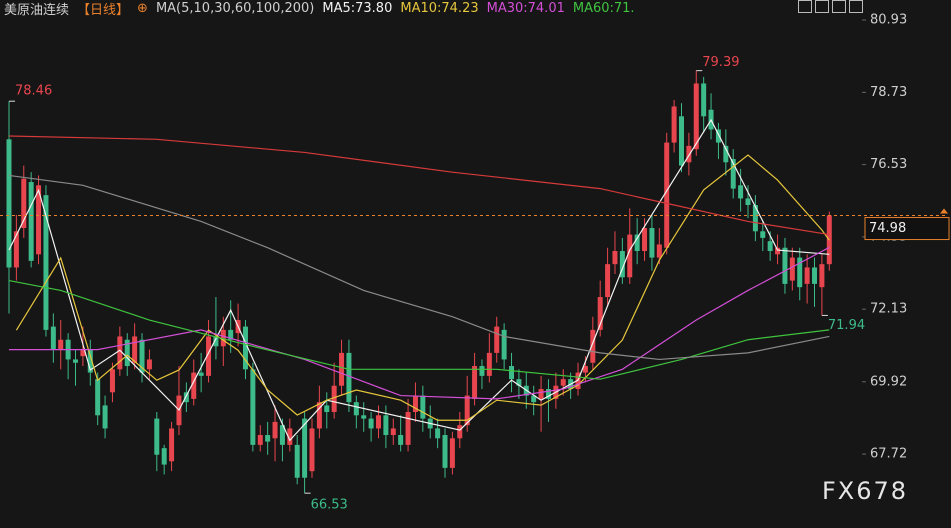 The image size is (951, 528). Describe the element at coordinates (865, 491) in the screenshot. I see `watermark: FX678` at that location.